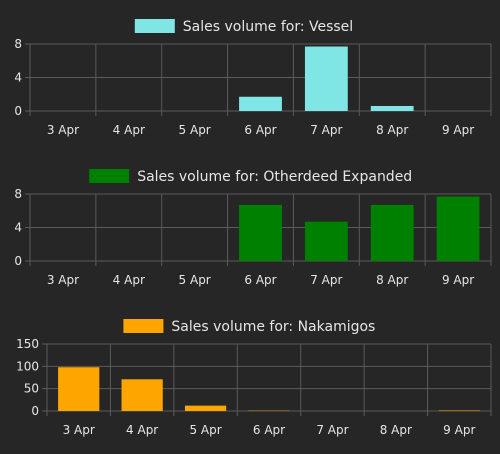 The width and height of the screenshot is (500, 454). What do you see at coordinates (31, 389) in the screenshot?
I see `y-tick-label: 50` at bounding box center [31, 389].